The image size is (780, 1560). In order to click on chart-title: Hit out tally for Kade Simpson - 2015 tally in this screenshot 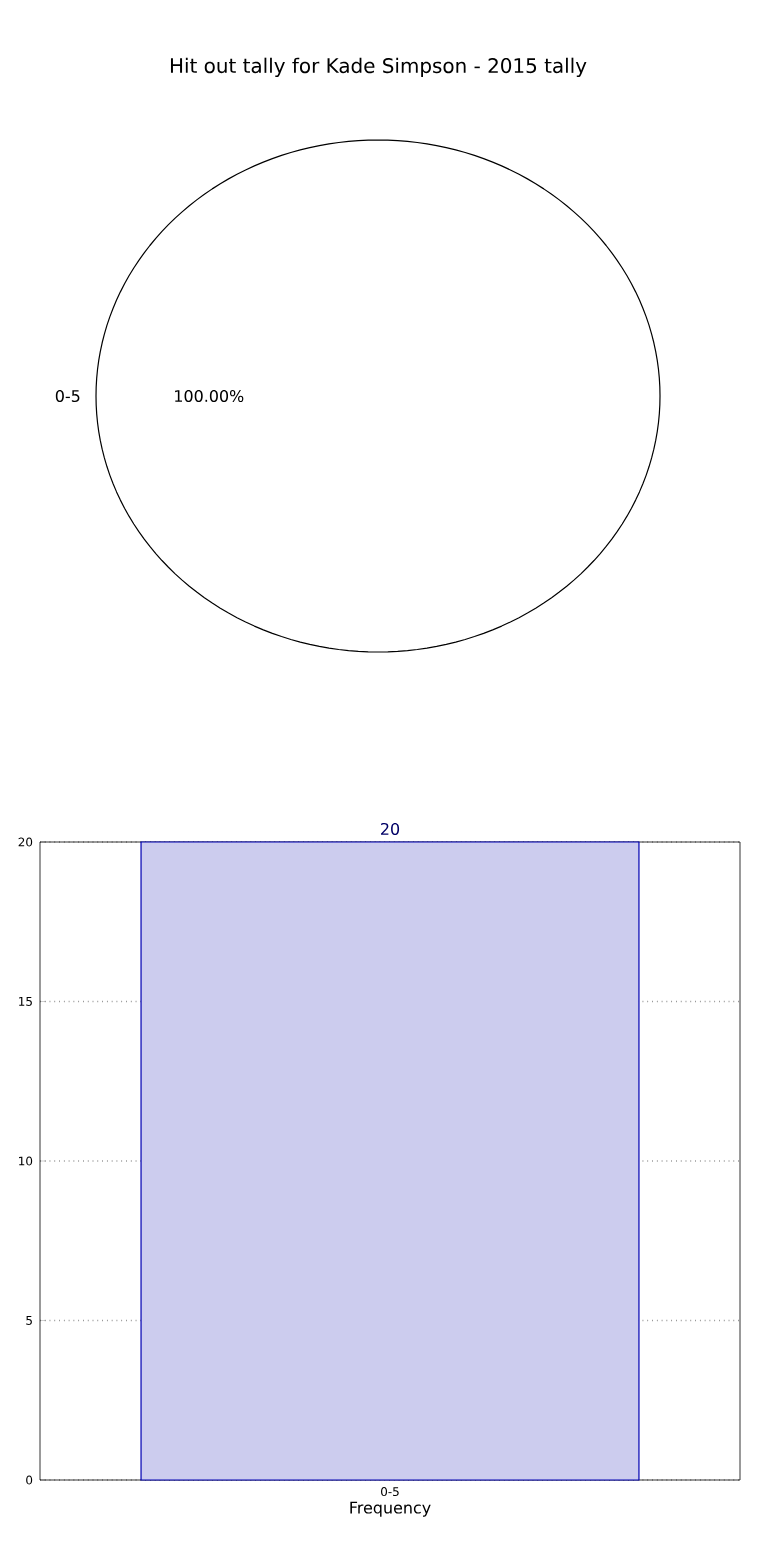, I will do `click(378, 67)`.